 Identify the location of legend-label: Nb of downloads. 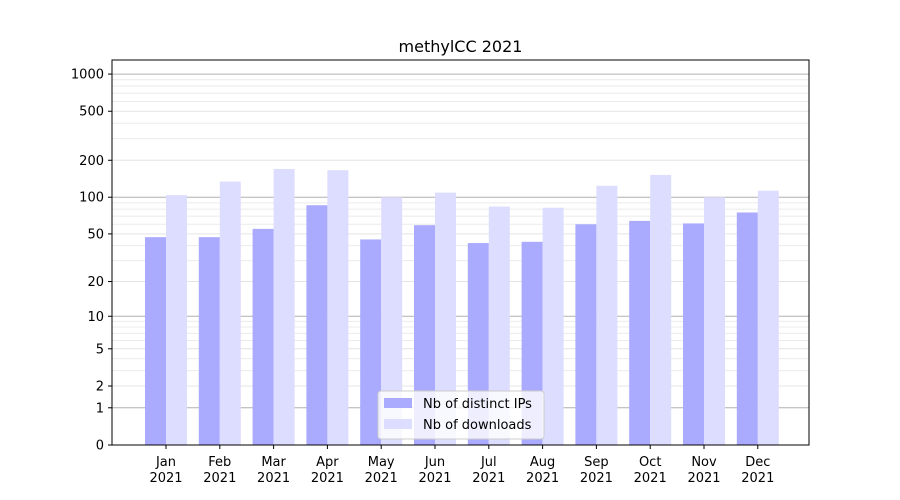
(477, 425).